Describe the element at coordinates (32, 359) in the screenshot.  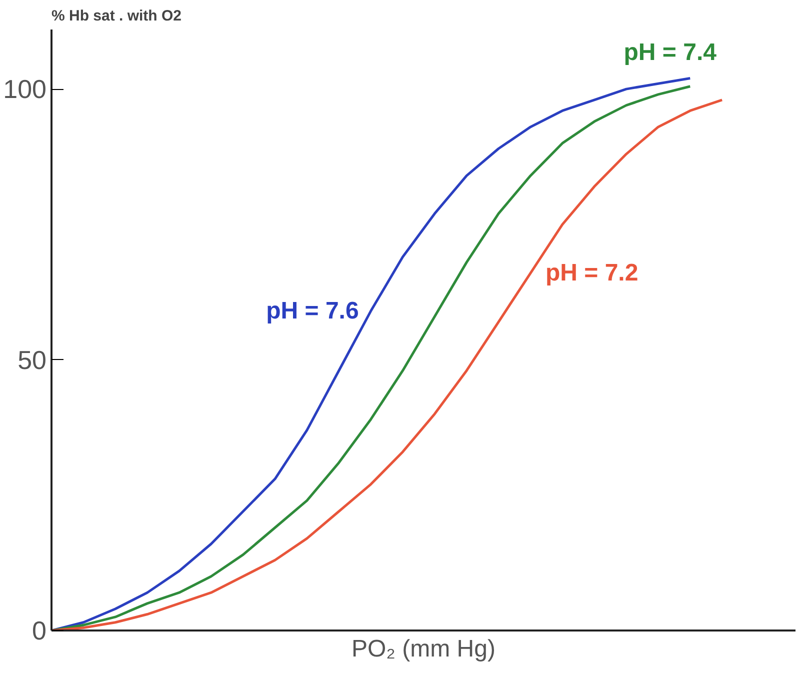
I see `y-tick-label: 50` at that location.